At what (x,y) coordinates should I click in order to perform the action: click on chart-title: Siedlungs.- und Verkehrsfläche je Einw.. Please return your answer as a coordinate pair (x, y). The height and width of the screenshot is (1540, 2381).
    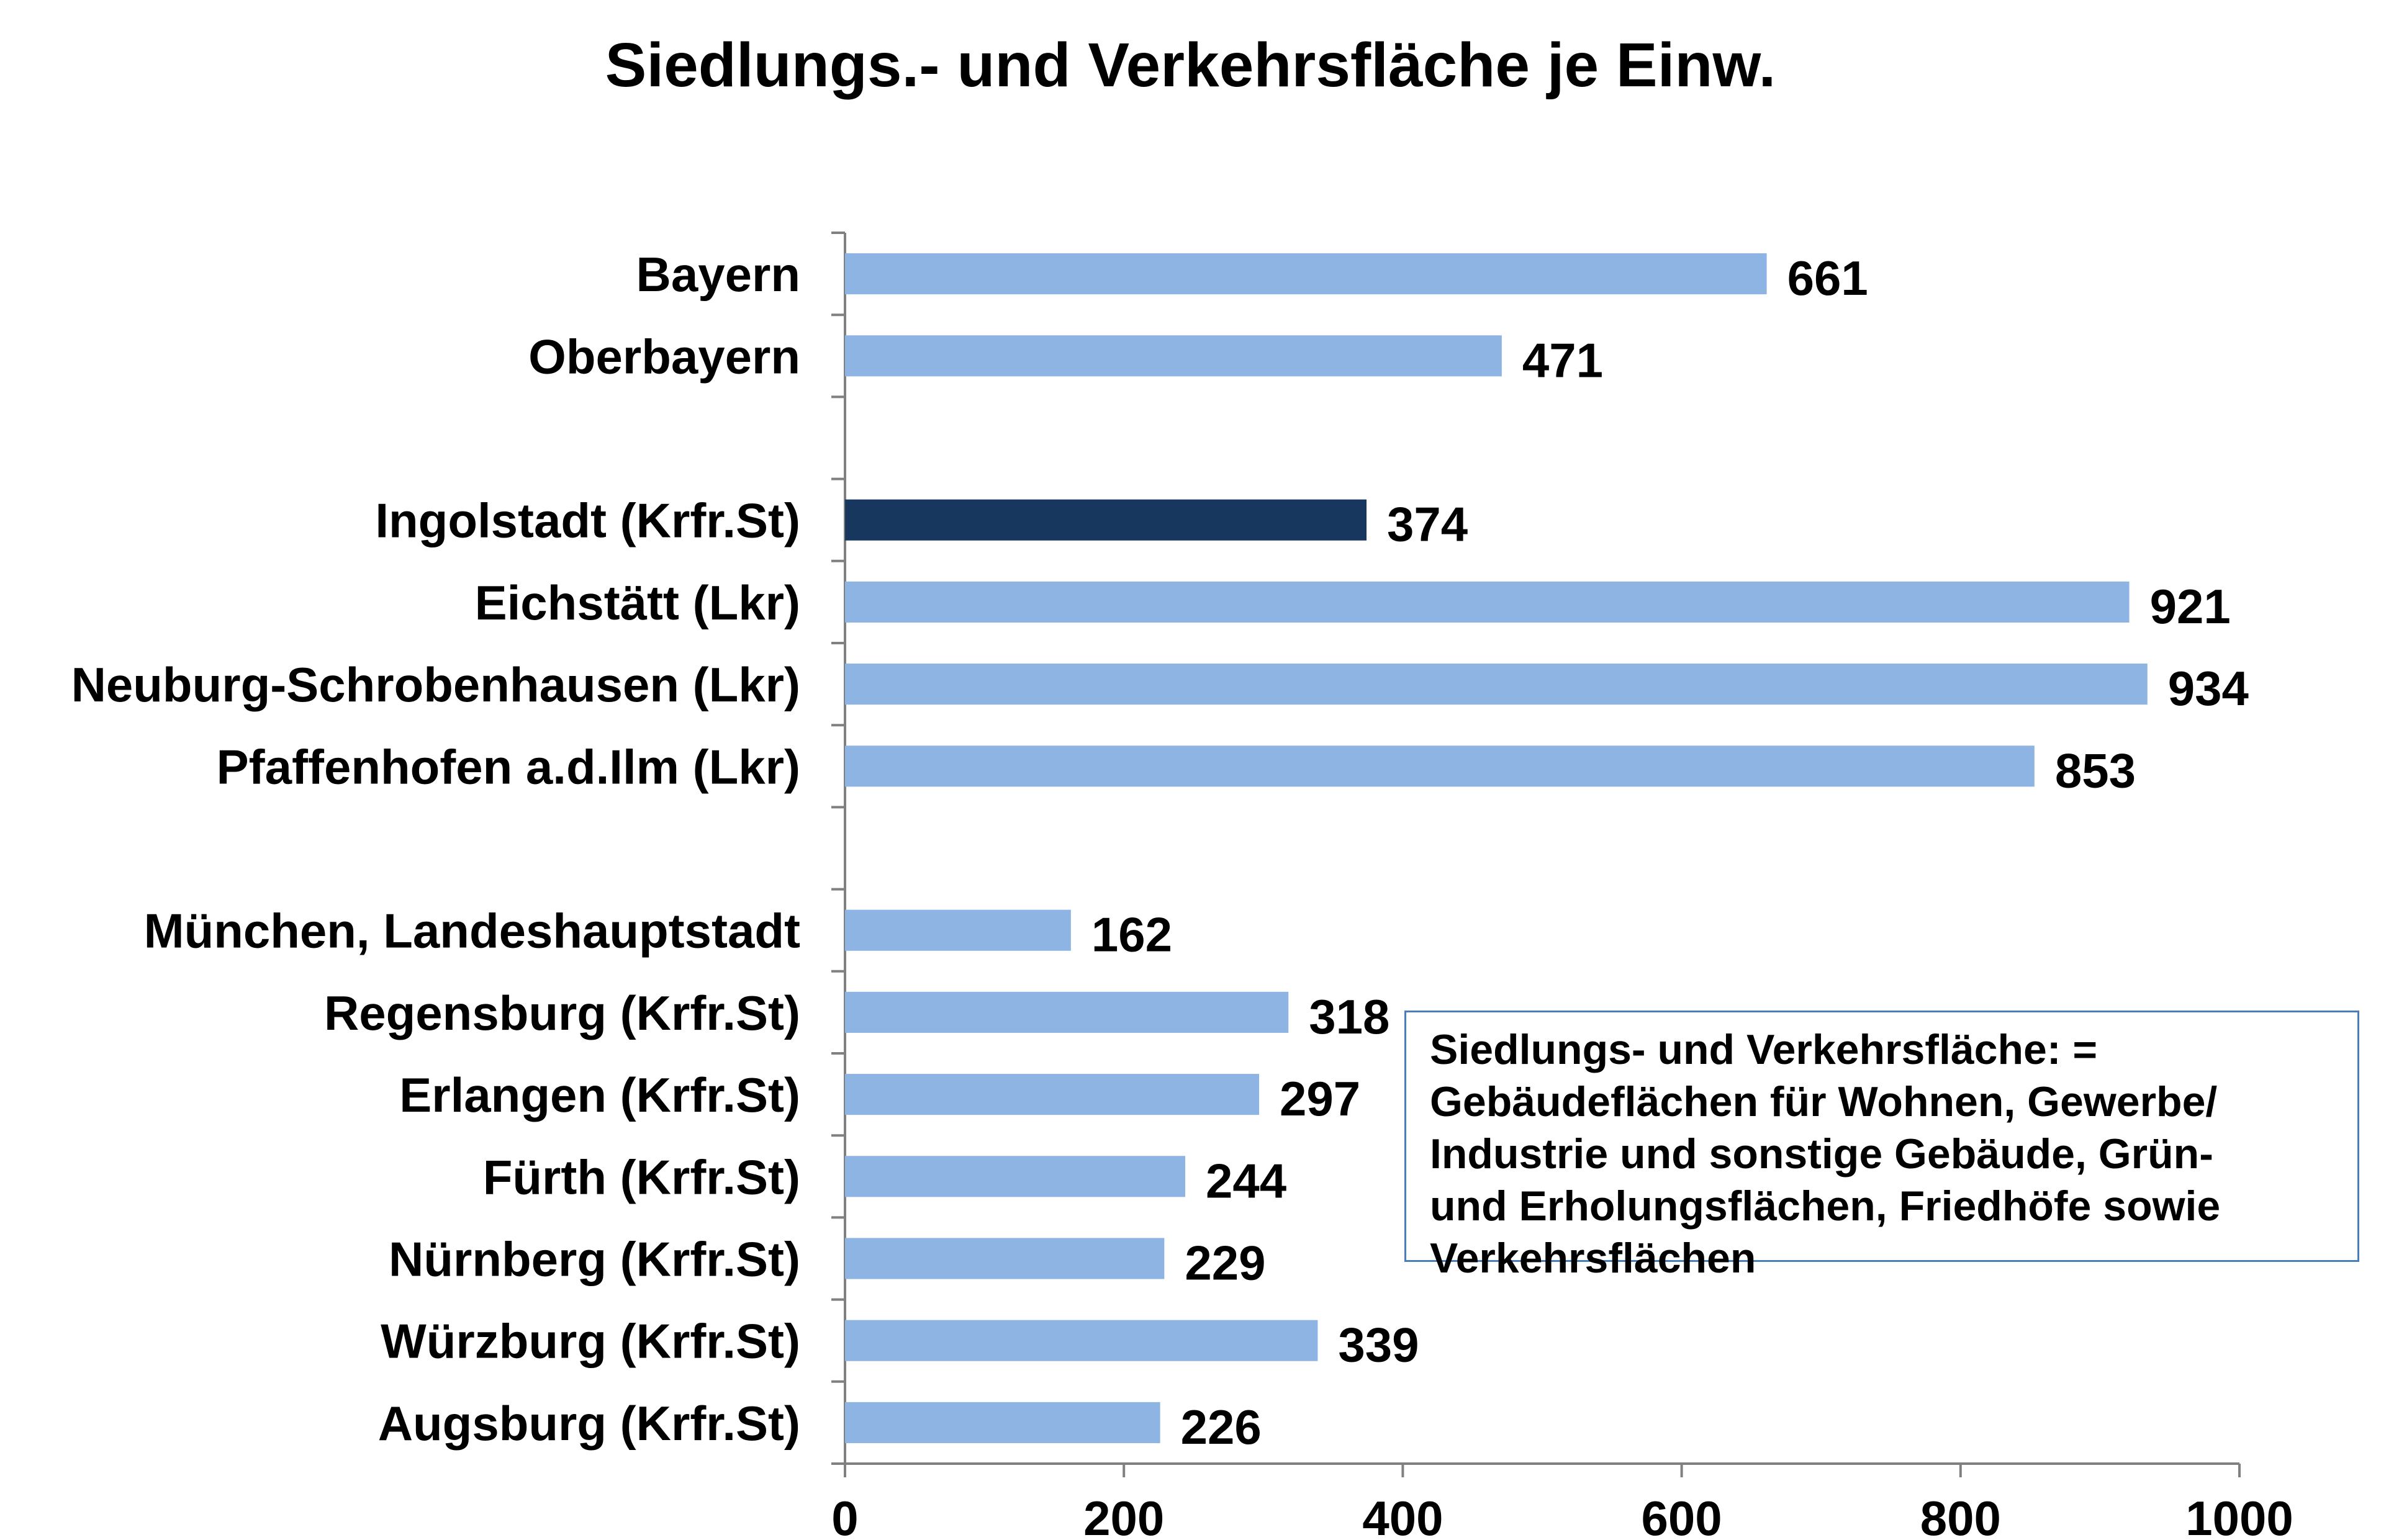
    Looking at the image, I should click on (1190, 65).